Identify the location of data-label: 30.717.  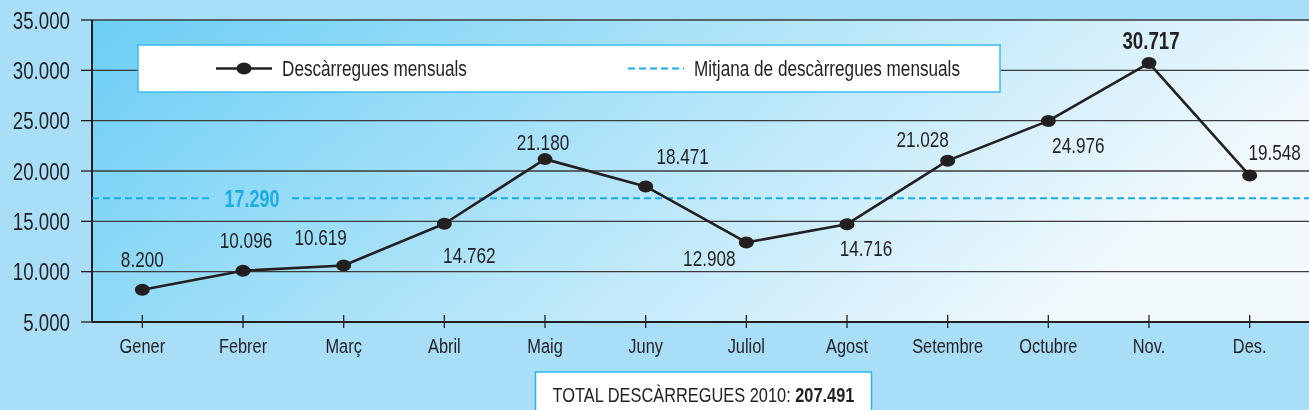
(1151, 41).